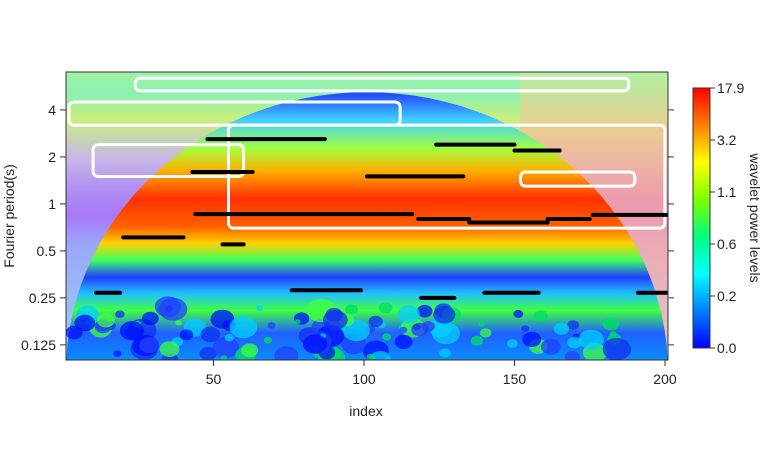 The height and width of the screenshot is (453, 763). I want to click on colorbar-scale, so click(701, 218).